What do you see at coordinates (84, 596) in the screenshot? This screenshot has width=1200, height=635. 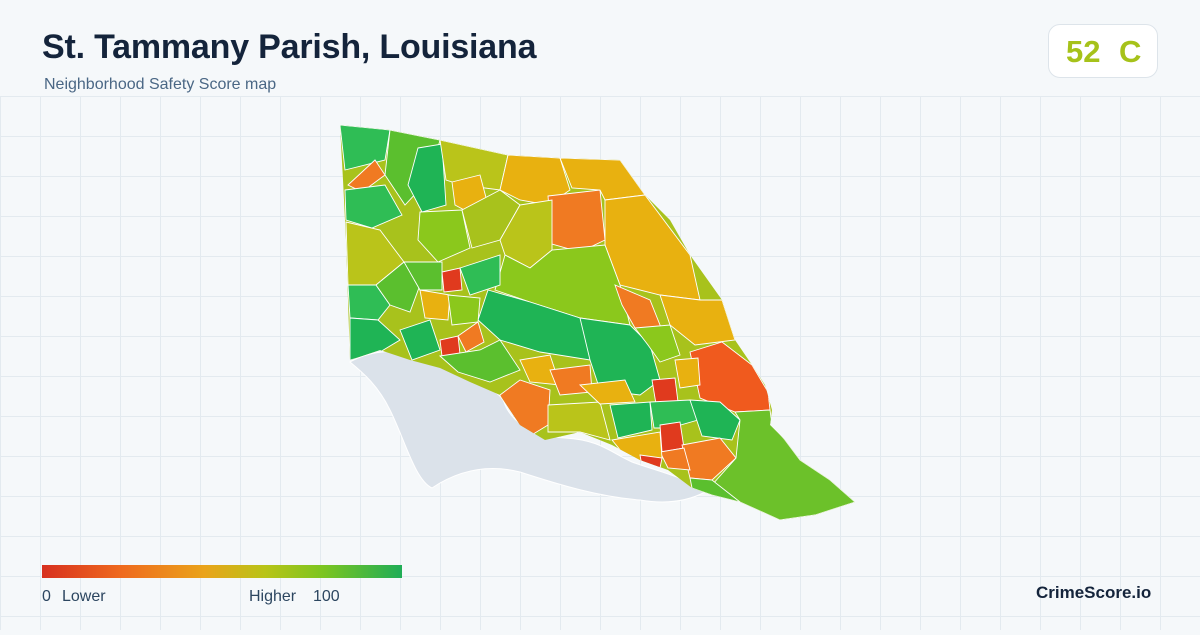 I see `legend-min-label: Lower` at bounding box center [84, 596].